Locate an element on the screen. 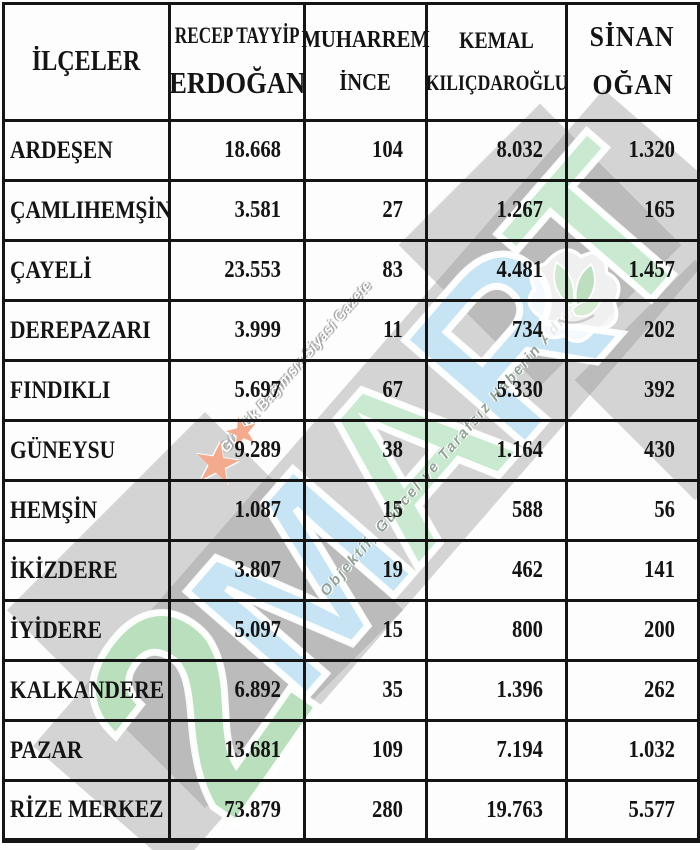 The height and width of the screenshot is (850, 700). vote-cell: 1.032 is located at coordinates (632, 750).